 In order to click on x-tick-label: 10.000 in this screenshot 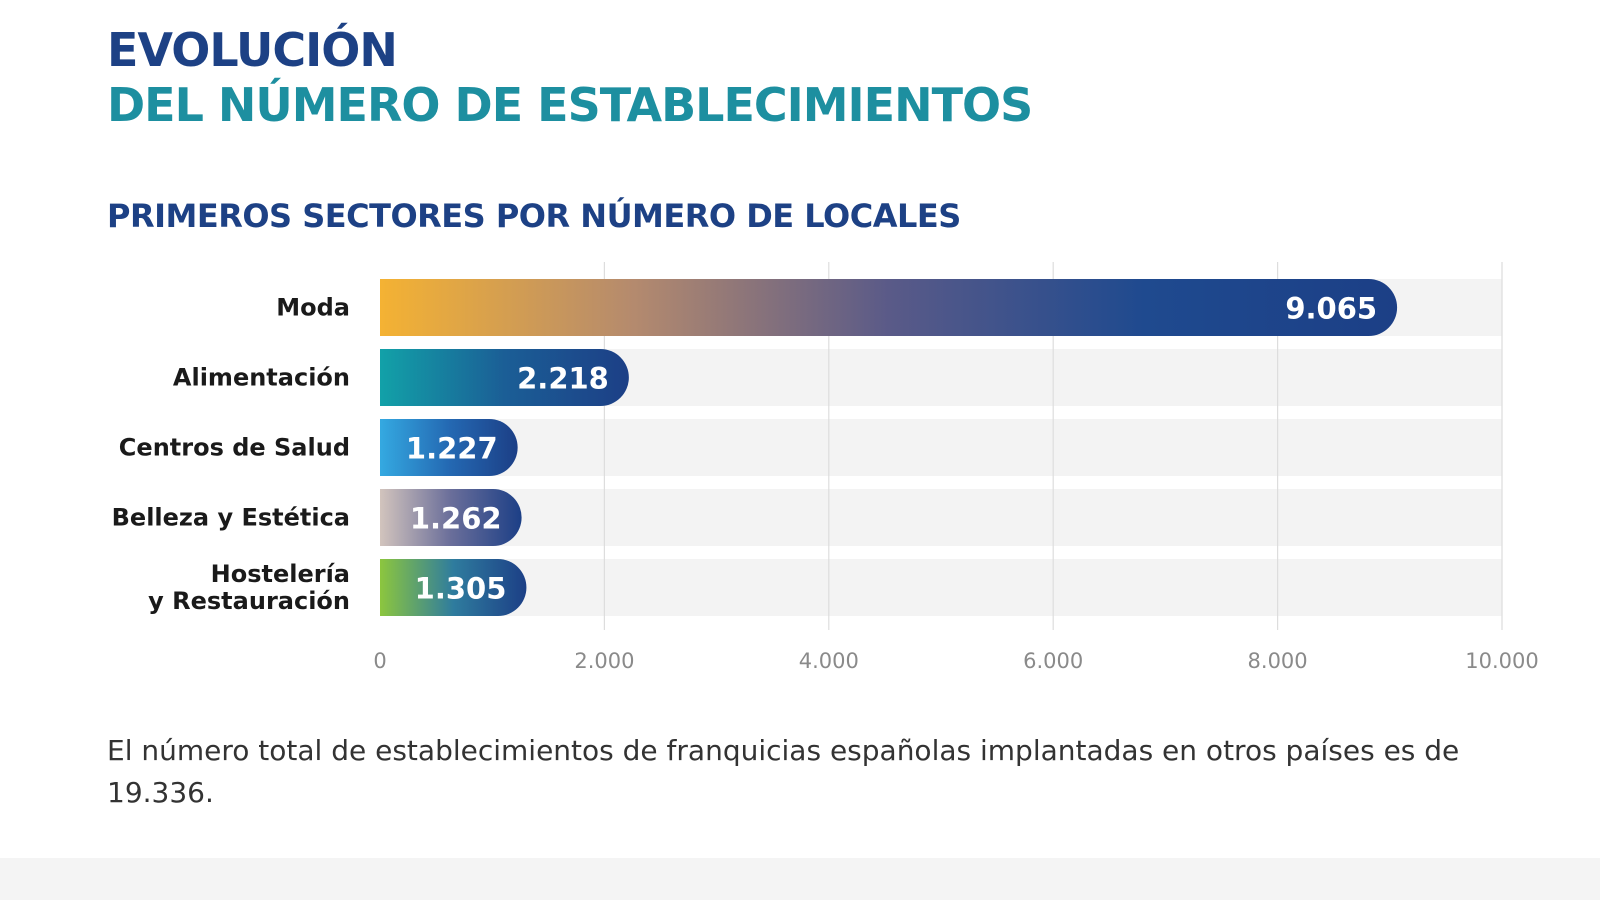, I will do `click(1501, 661)`.